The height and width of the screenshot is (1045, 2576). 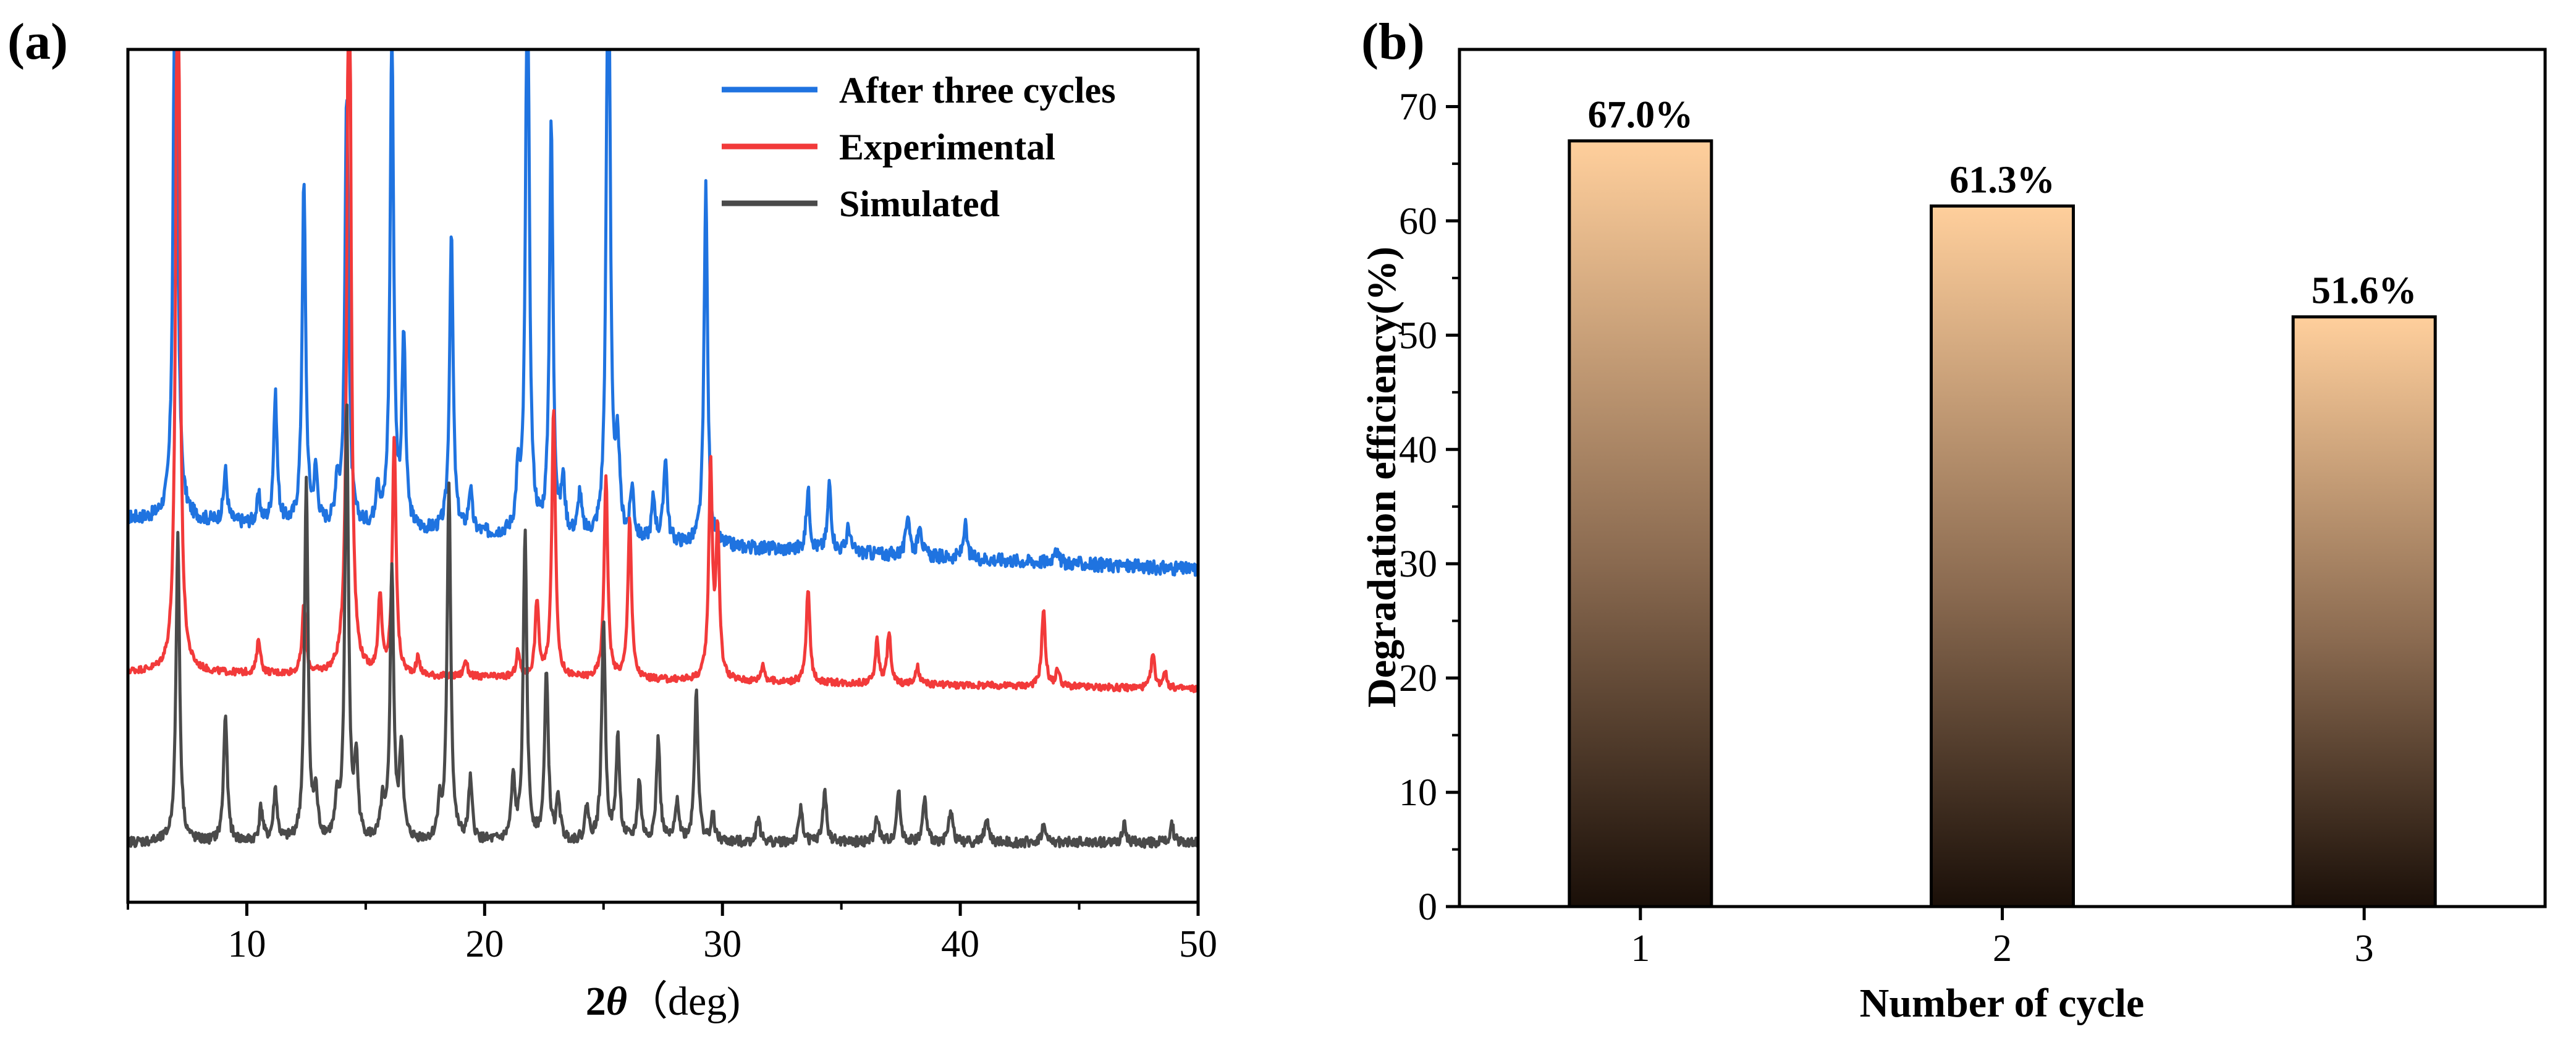 I want to click on y-tick-label: 50, so click(x=1418, y=336).